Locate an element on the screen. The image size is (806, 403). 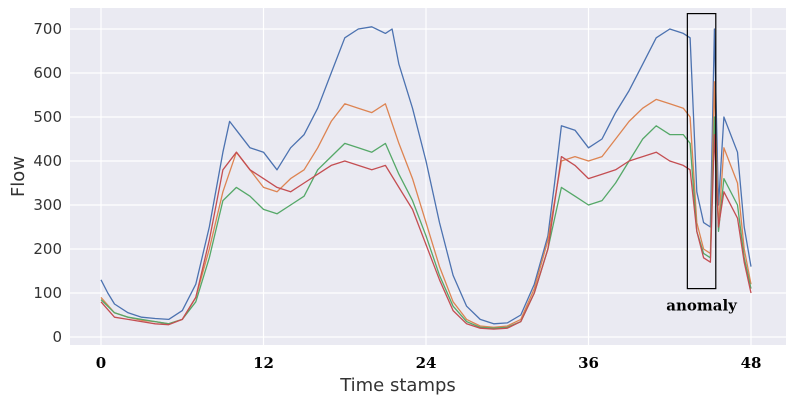
anomaly-label: anomaly is located at coordinates (702, 306).